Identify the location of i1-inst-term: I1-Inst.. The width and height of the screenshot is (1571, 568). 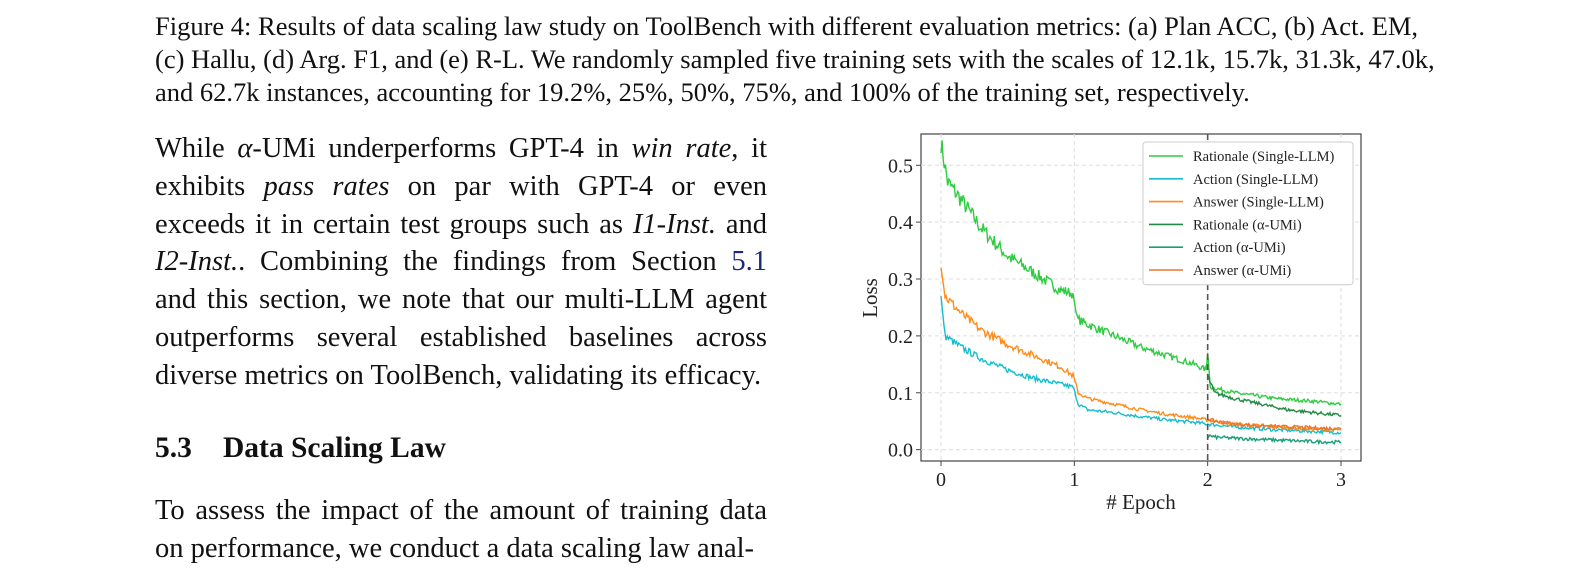
(674, 224).